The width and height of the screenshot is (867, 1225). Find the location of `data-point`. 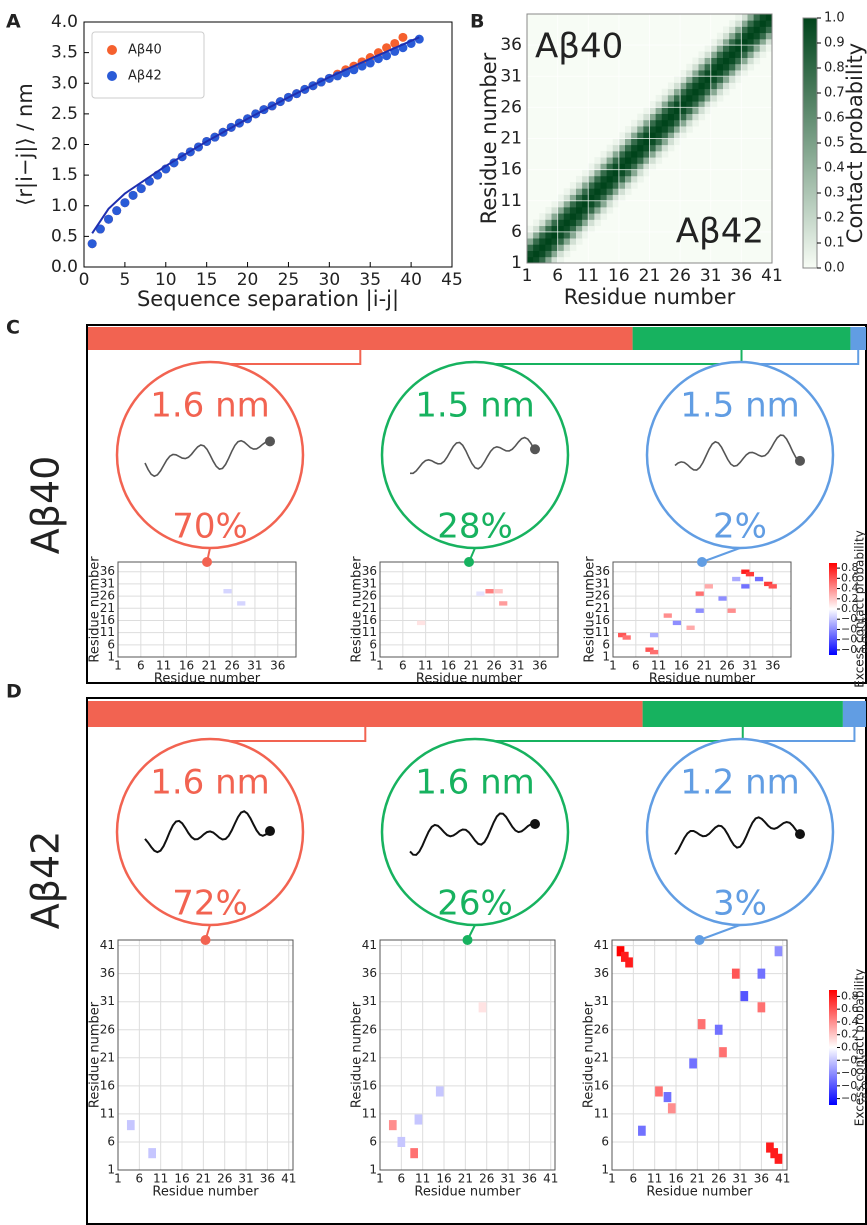

data-point is located at coordinates (92, 244).